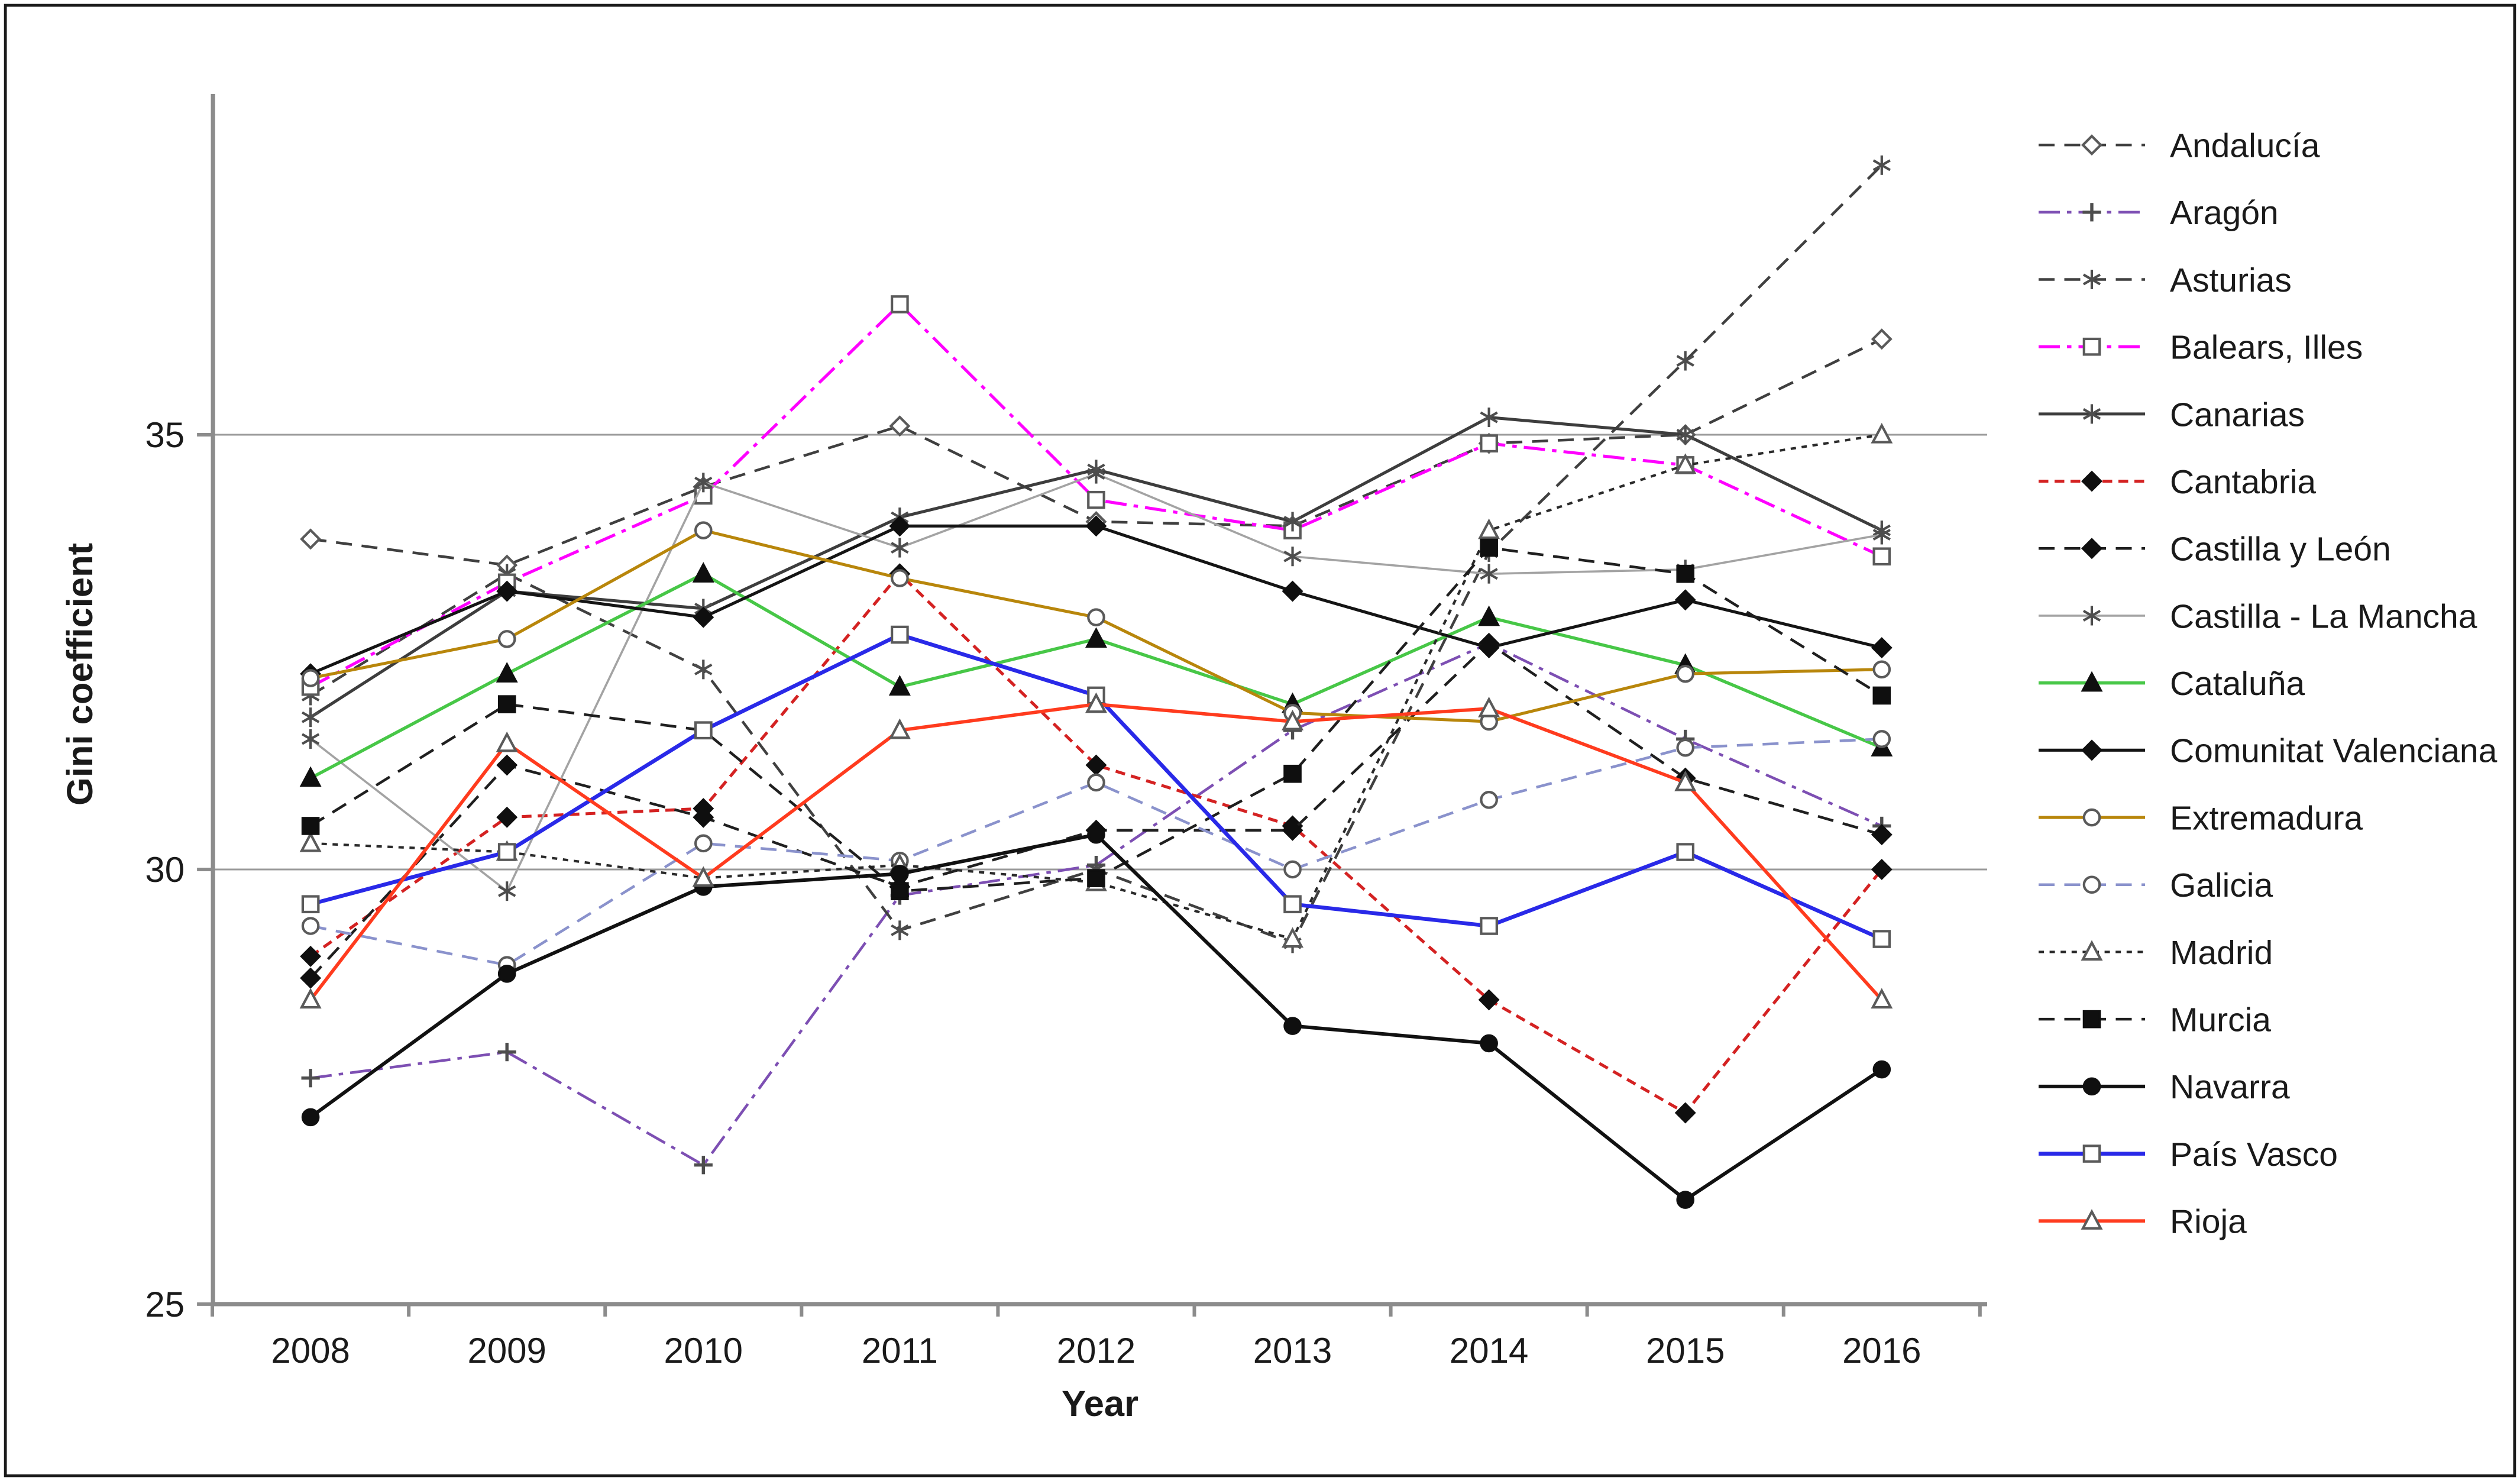  I want to click on marker-comunitat-valenciana-2010, so click(703, 617).